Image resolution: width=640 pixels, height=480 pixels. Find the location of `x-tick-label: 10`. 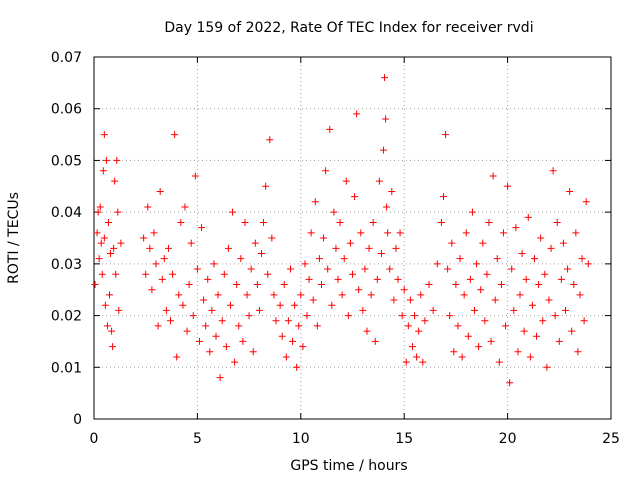

x-tick-label: 10 is located at coordinates (301, 439).